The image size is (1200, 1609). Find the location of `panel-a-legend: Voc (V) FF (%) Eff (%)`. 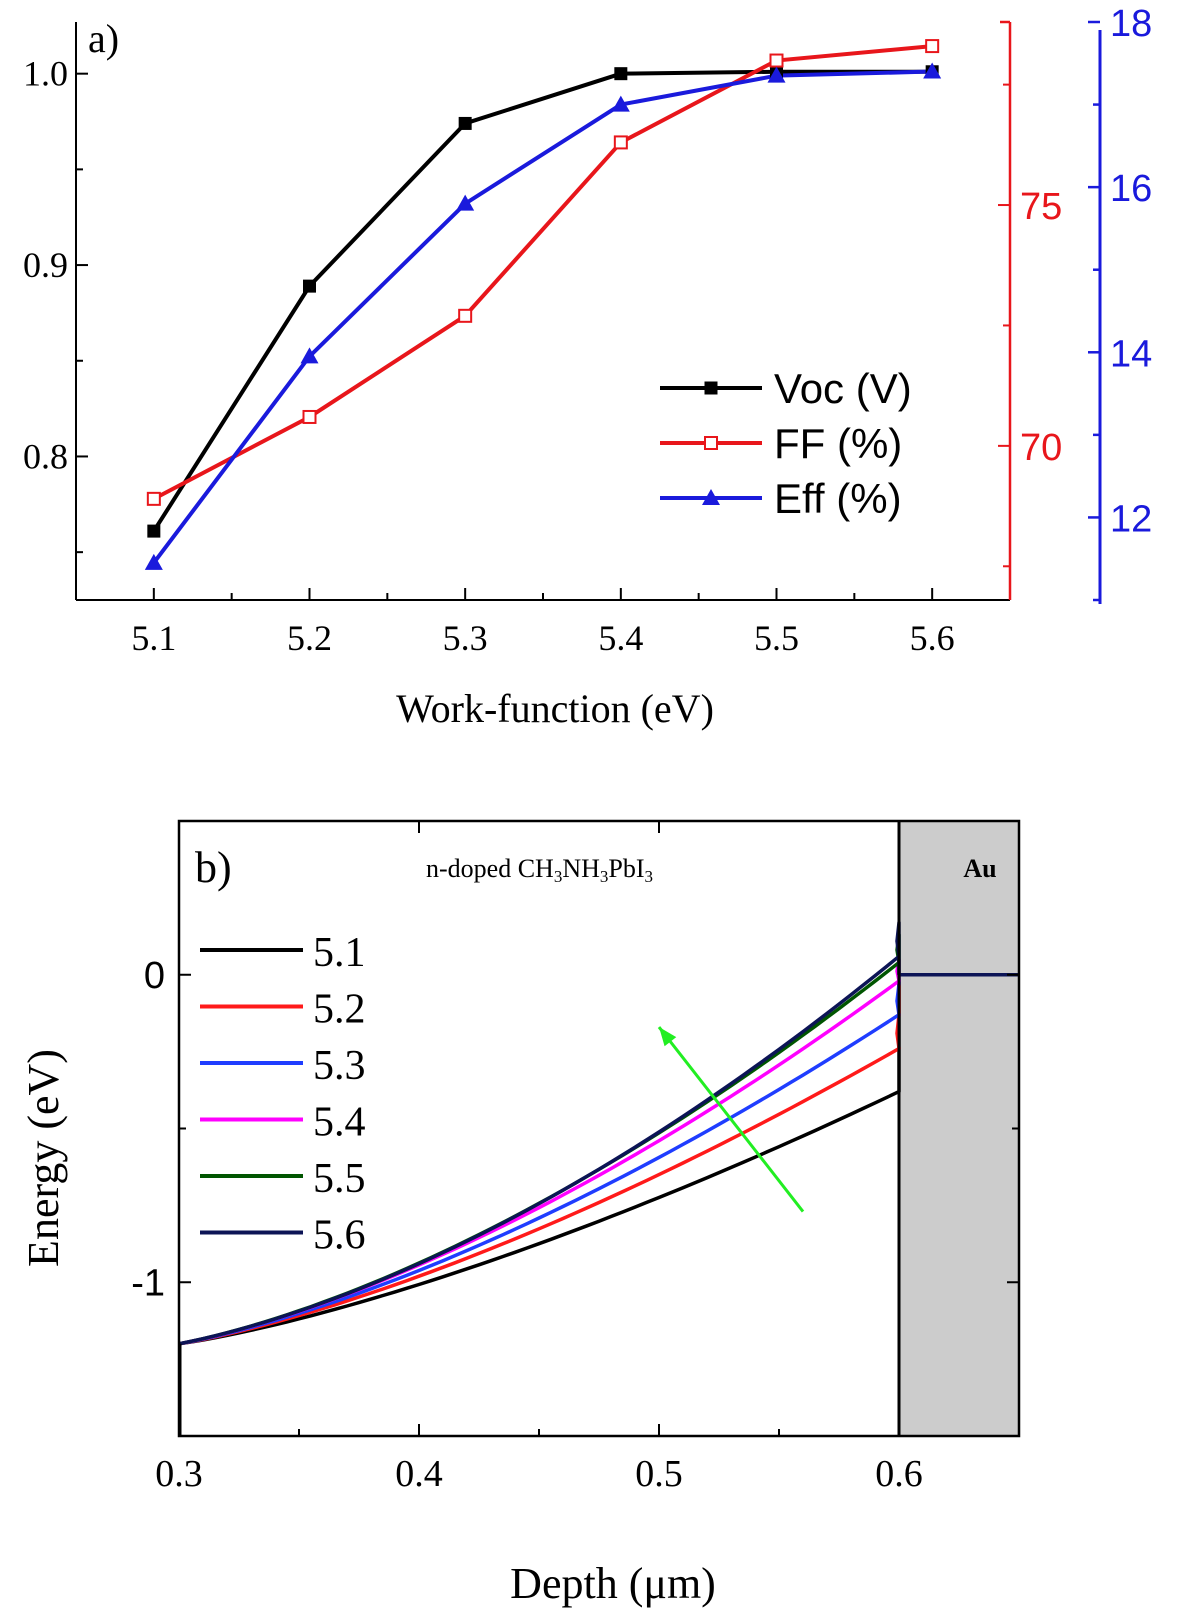

panel-a-legend: Voc (V) FF (%) Eff (%) is located at coordinates (786, 443).